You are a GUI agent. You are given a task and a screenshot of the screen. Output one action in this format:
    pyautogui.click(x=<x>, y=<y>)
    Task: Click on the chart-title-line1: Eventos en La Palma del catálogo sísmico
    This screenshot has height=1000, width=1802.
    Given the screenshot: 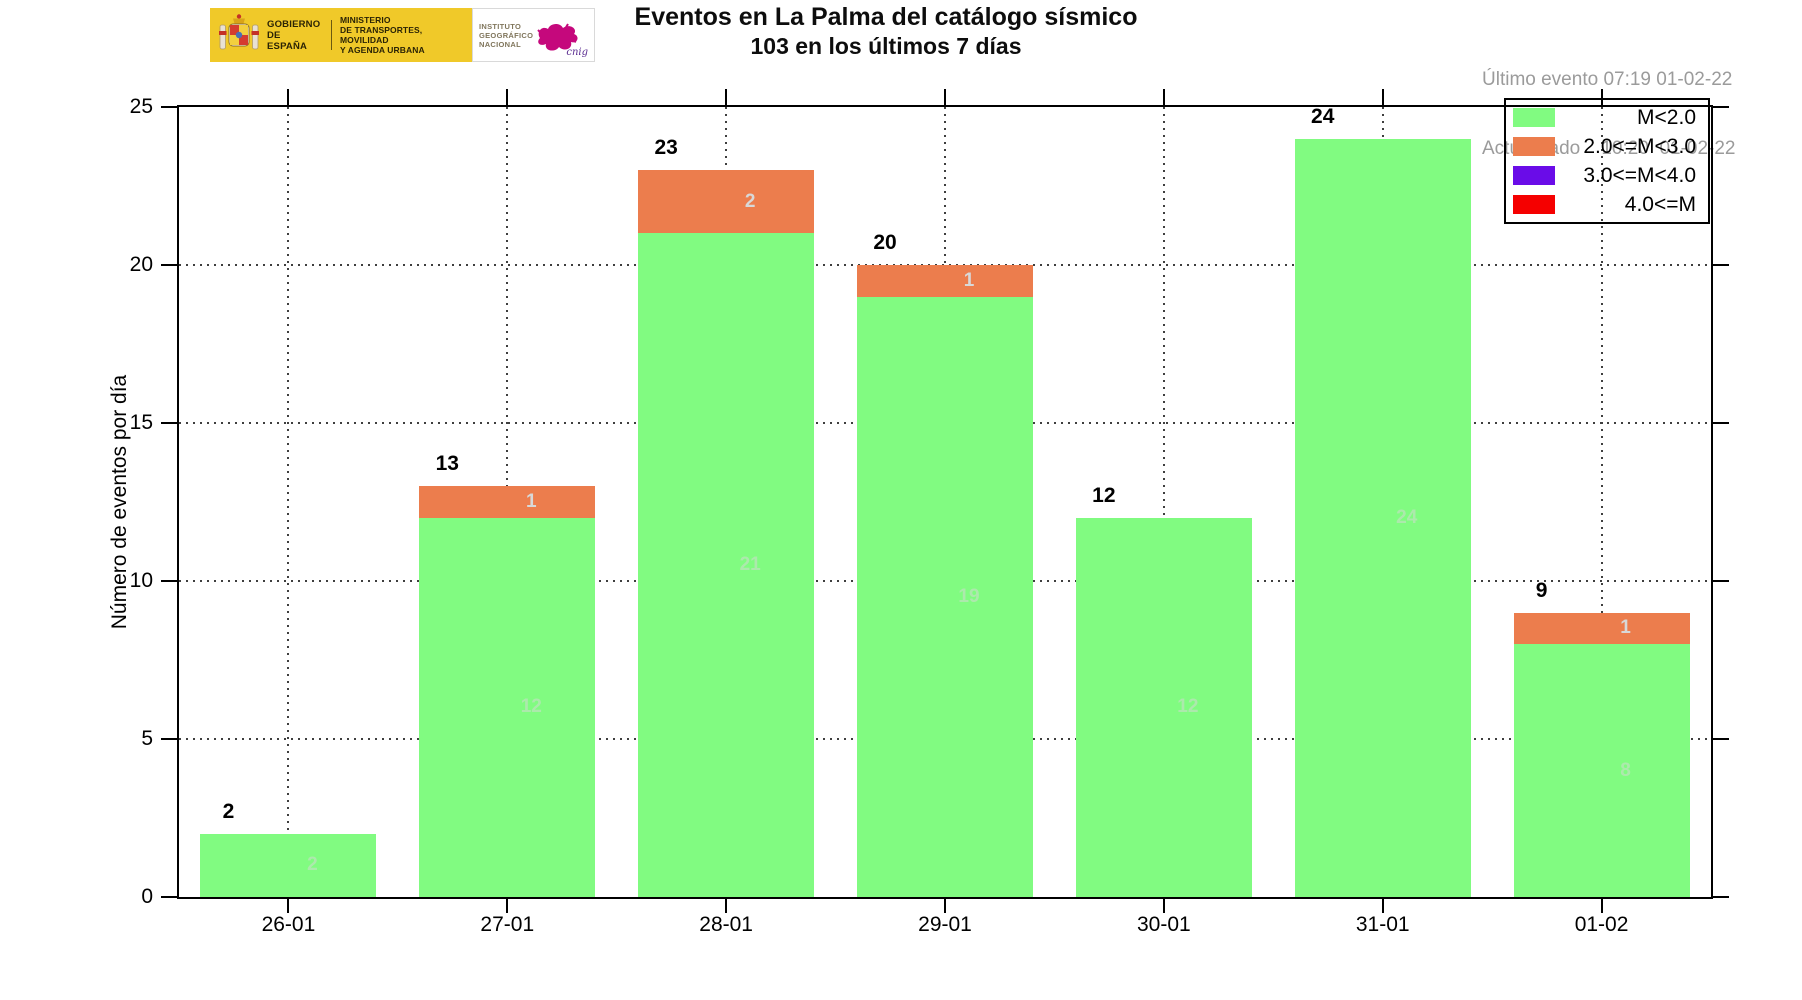 What is the action you would take?
    pyautogui.click(x=886, y=17)
    